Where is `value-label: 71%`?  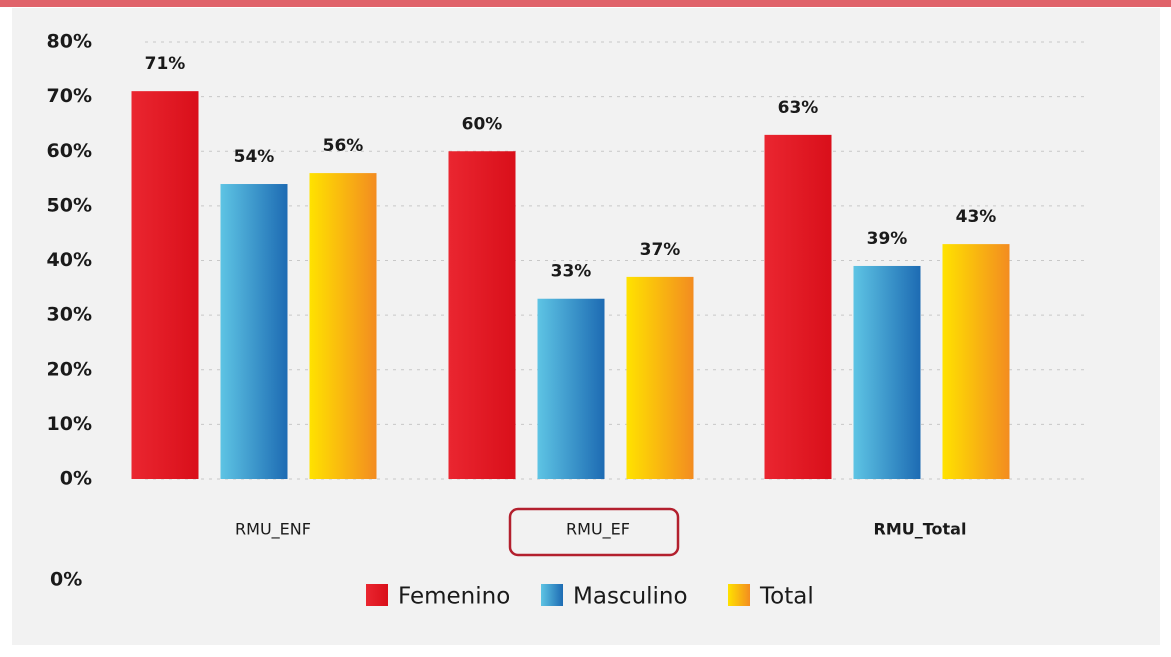
value-label: 71% is located at coordinates (165, 64).